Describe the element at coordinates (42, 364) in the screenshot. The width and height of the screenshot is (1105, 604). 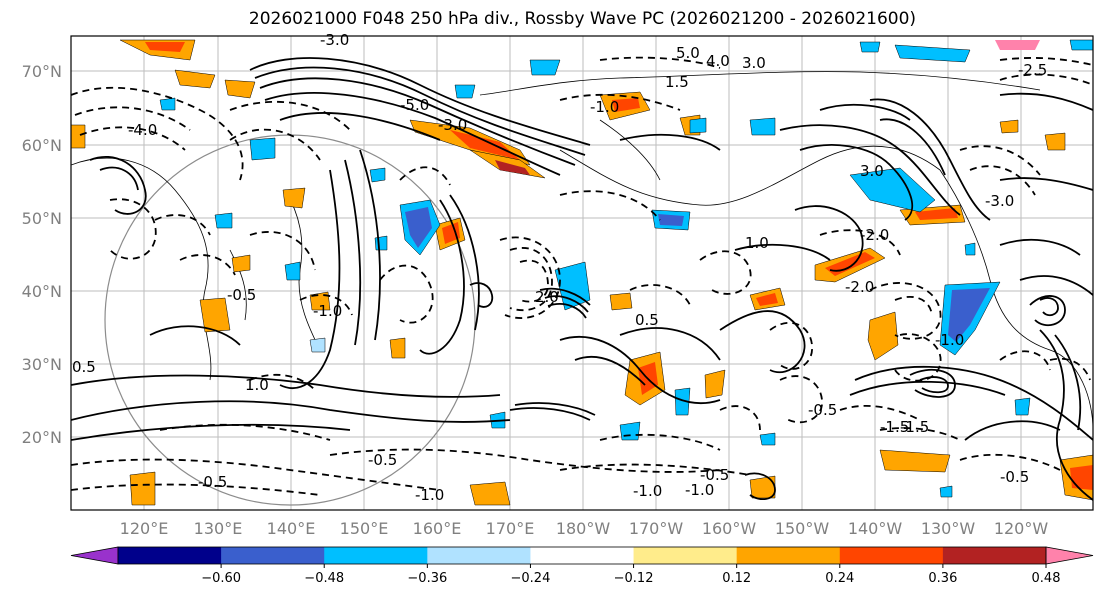
I see `lat-label-30n: 30°N` at that location.